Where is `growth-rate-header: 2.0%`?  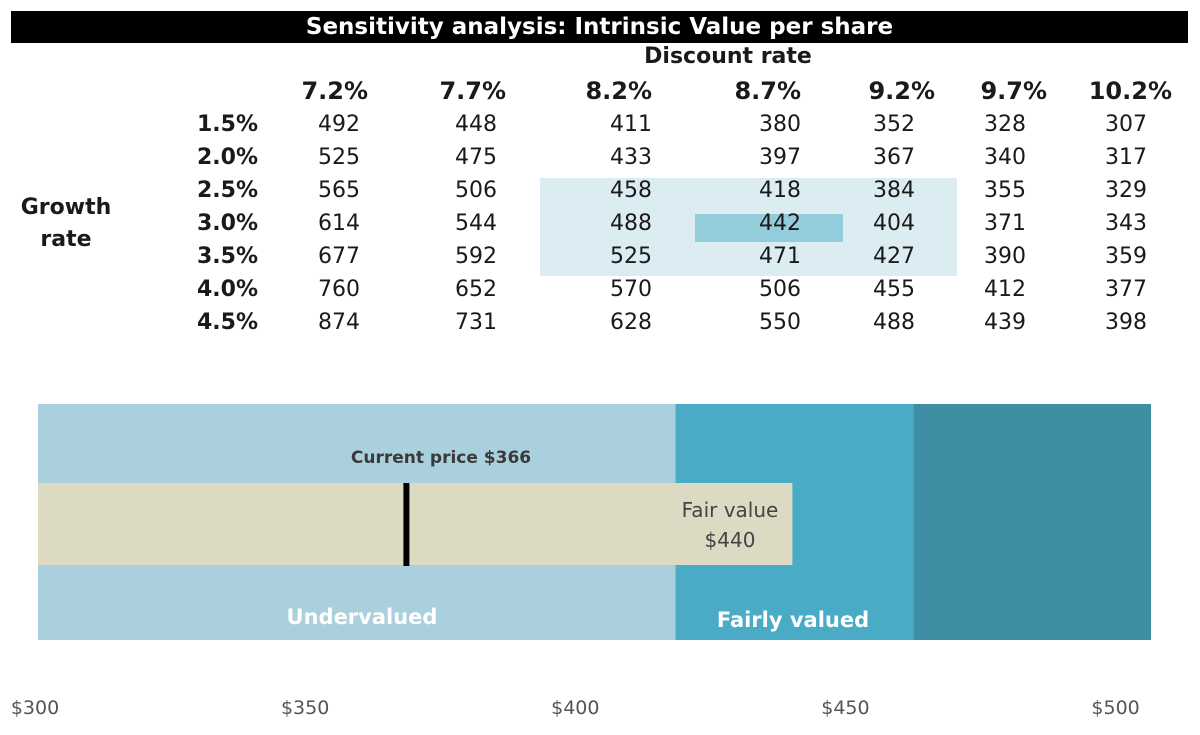 growth-rate-header: 2.0% is located at coordinates (227, 157).